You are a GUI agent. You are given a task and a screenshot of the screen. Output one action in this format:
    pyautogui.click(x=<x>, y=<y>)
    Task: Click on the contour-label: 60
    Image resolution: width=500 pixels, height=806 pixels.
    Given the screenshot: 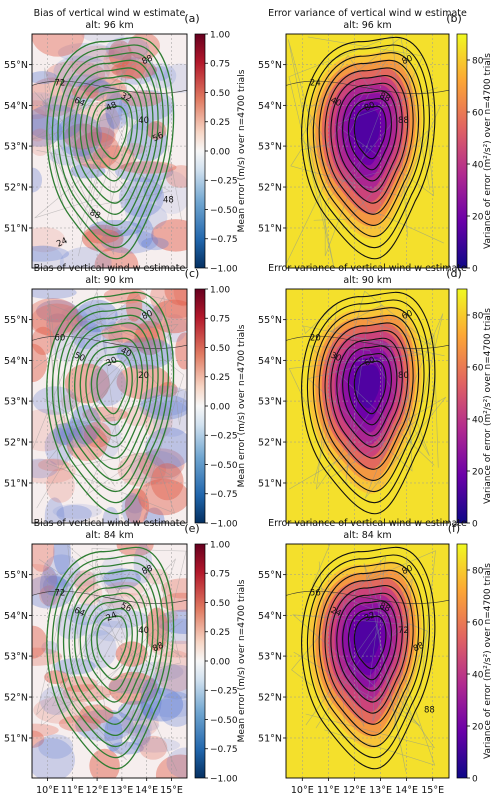 What is the action you would take?
    pyautogui.click(x=59, y=338)
    